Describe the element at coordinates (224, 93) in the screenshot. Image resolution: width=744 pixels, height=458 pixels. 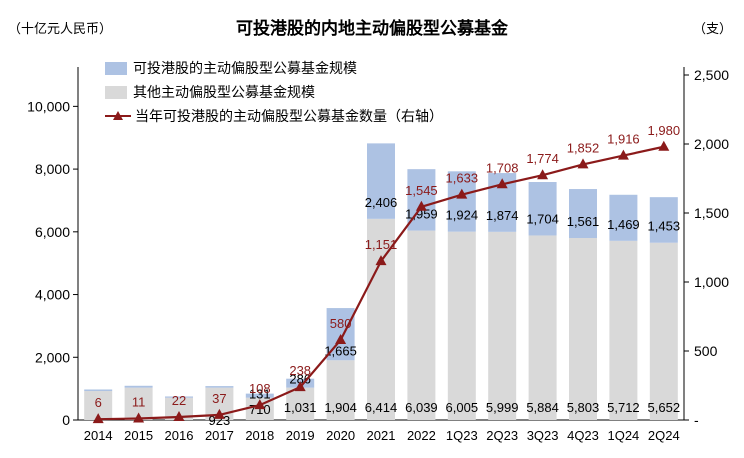
I see `legend-label-other: 其他主动偏股型公募基金规模` at that location.